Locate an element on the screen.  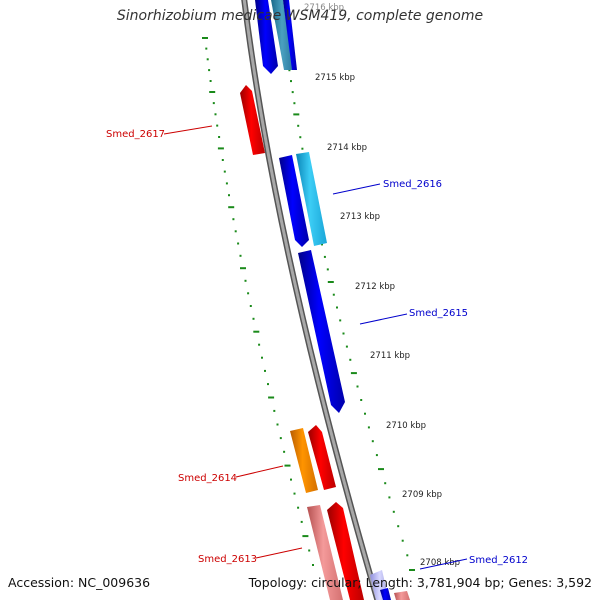
gene-label-smed-2615: Smed_2615 is located at coordinates (438, 313).